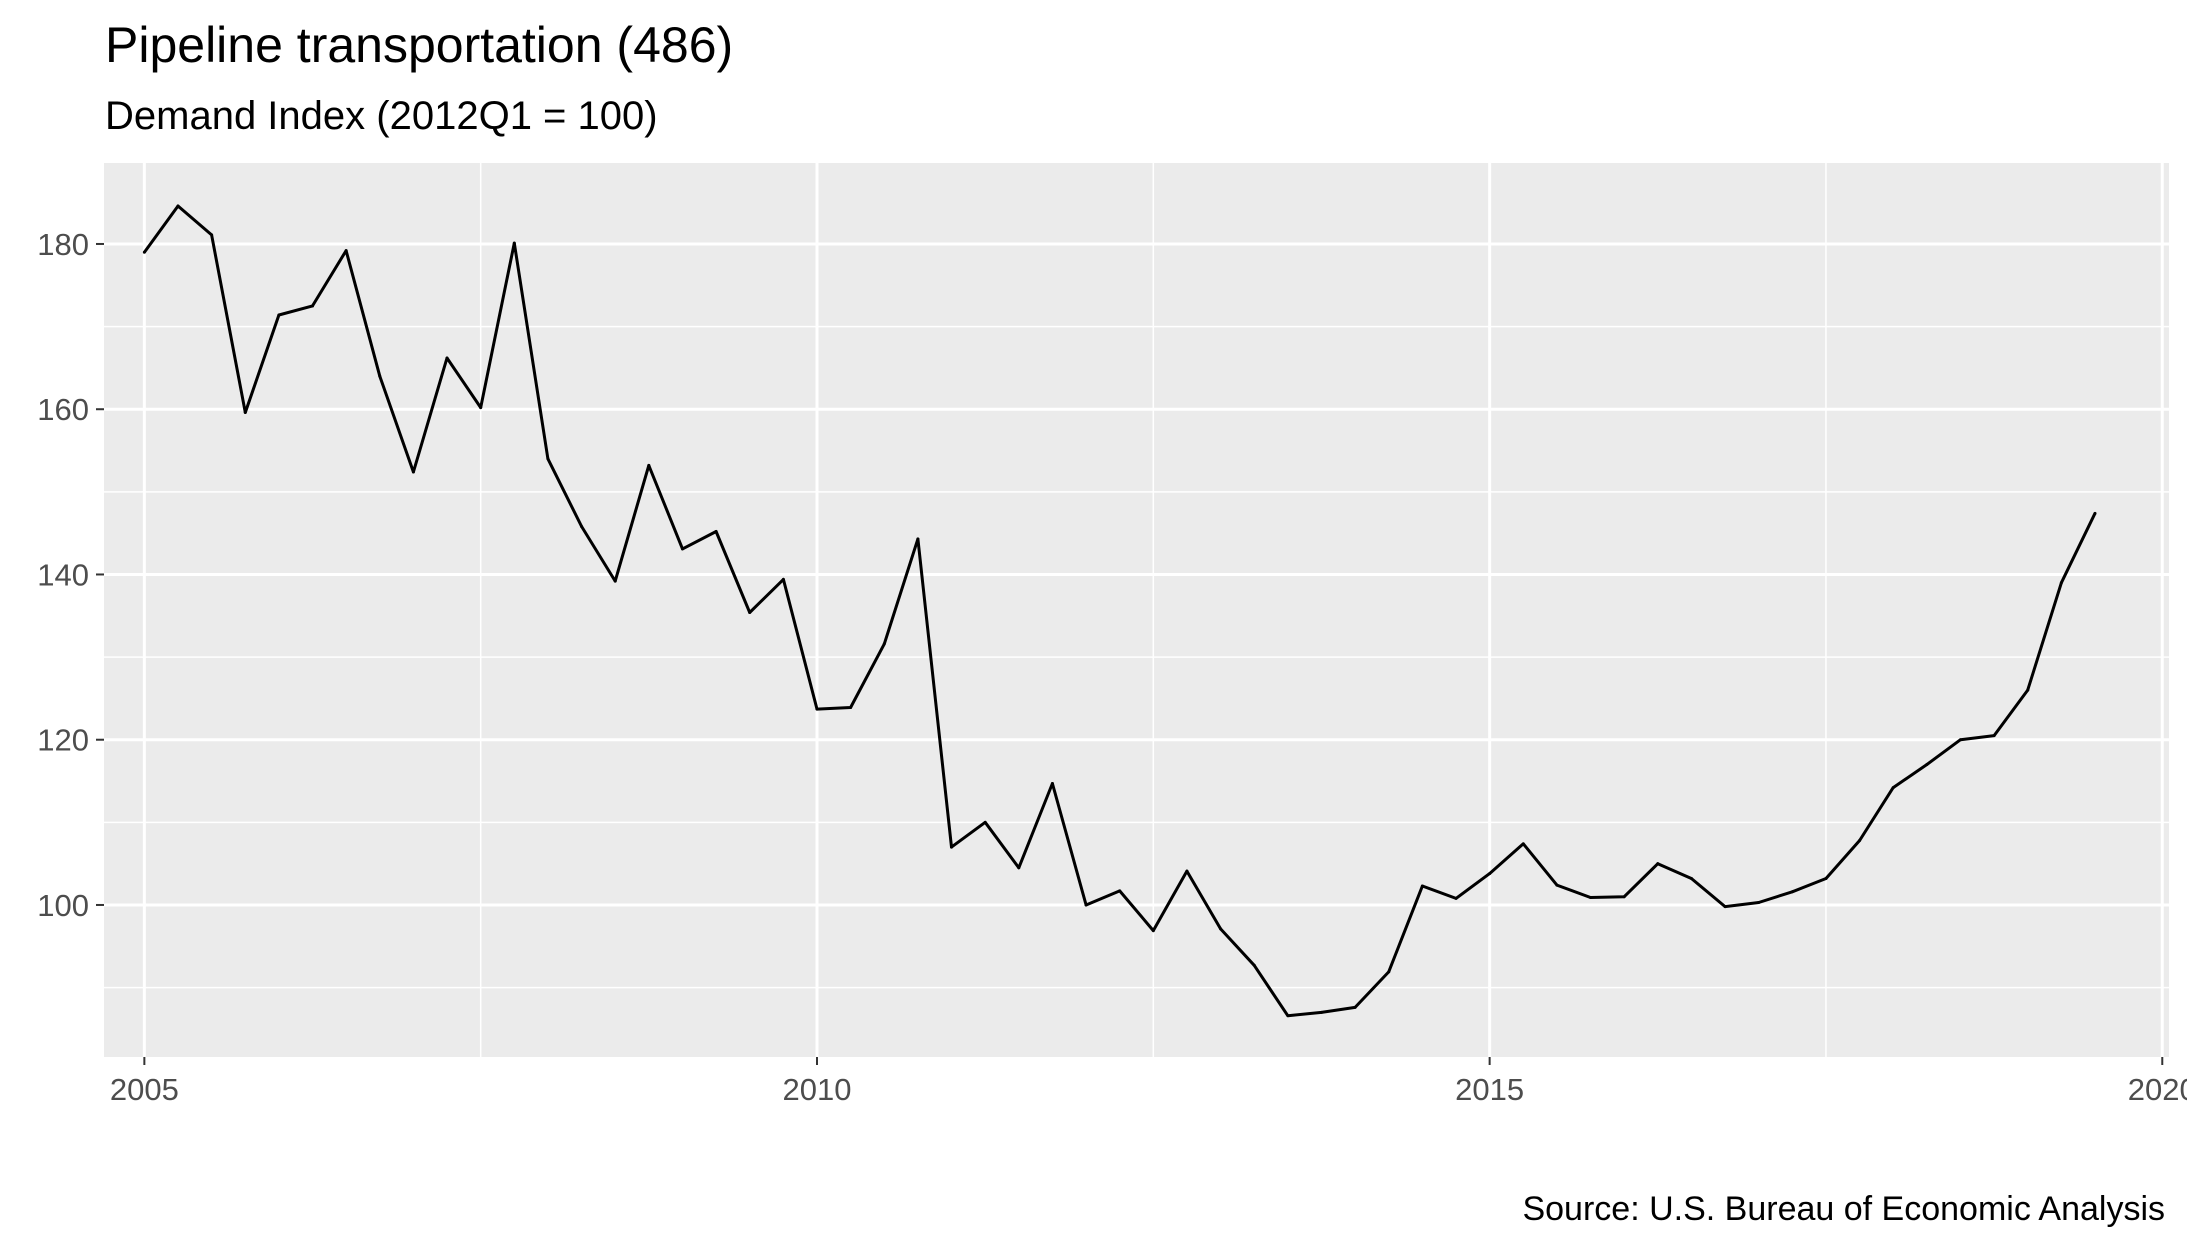 The image size is (2187, 1250). What do you see at coordinates (1489, 1089) in the screenshot?
I see `x-tick-label: 2015` at bounding box center [1489, 1089].